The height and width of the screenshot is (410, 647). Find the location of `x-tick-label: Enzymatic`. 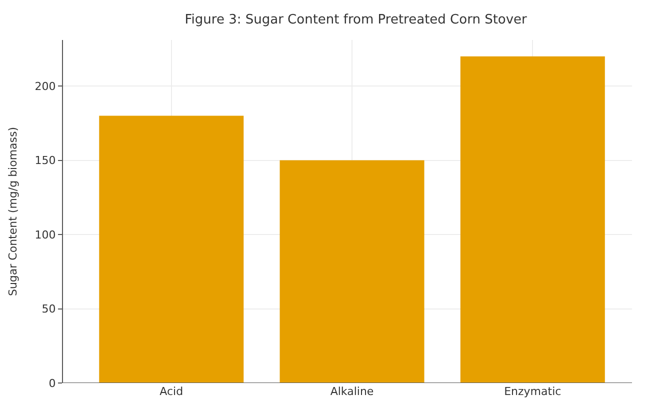

x-tick-label: Enzymatic is located at coordinates (533, 391).